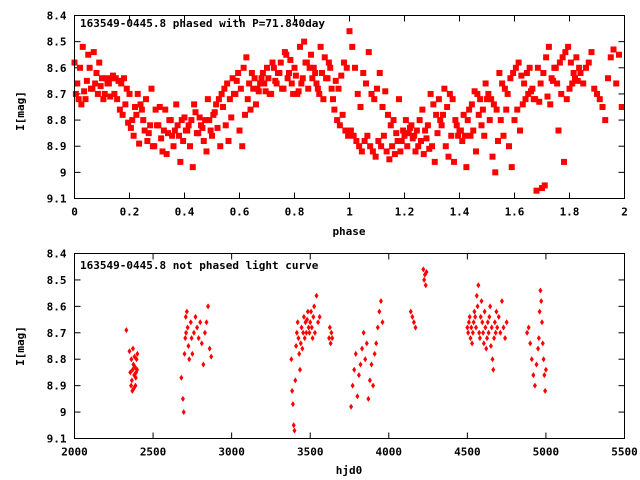  What do you see at coordinates (310, 452) in the screenshot?
I see `x-tick-label: 3500` at bounding box center [310, 452].